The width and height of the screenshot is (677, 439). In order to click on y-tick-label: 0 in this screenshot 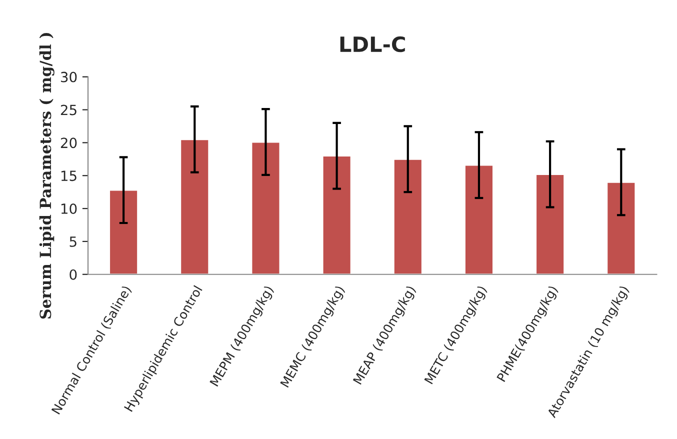, I will do `click(73, 274)`.